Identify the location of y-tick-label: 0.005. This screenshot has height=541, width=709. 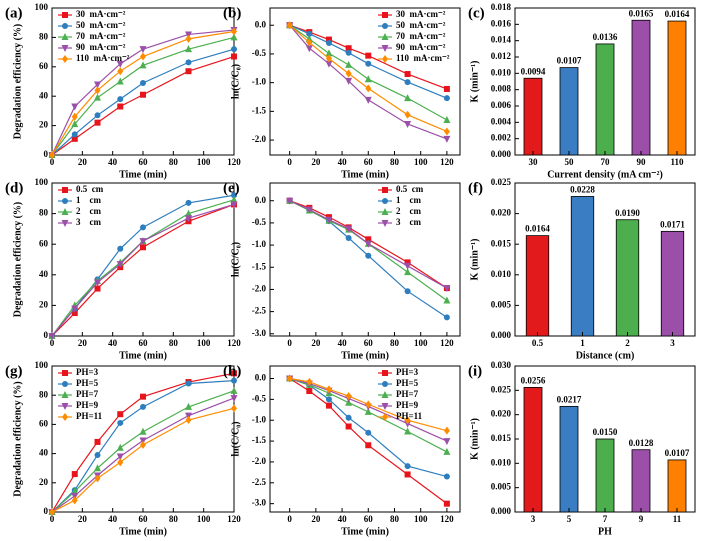
(501, 304).